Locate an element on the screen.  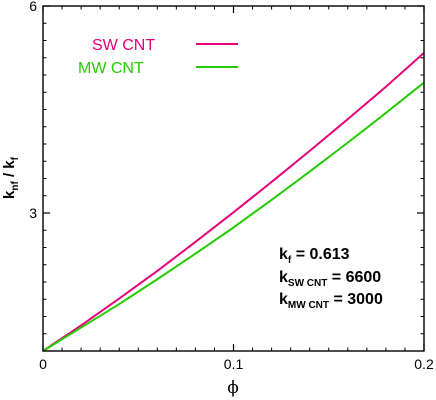
legend: SW CNT MW CNT is located at coordinates (158, 57).